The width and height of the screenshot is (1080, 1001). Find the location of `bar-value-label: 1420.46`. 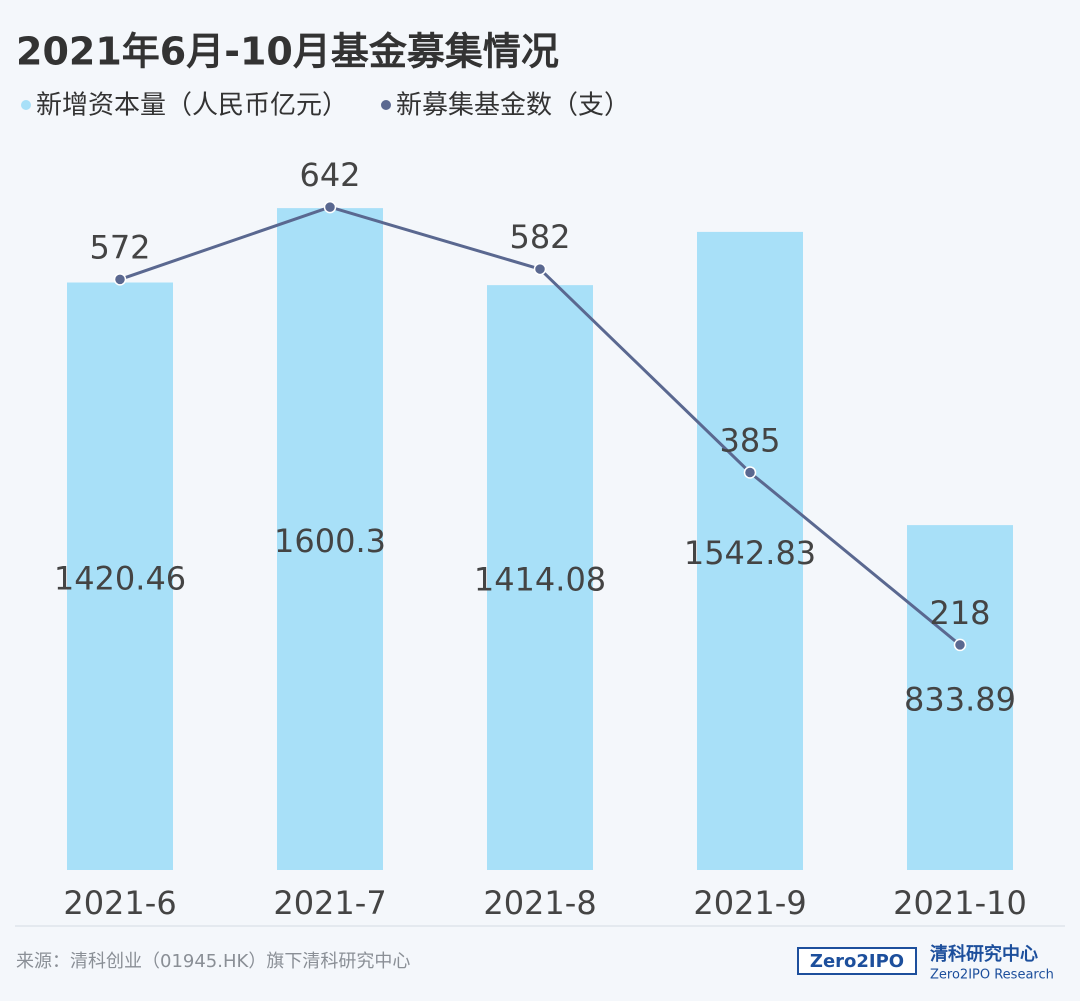

bar-value-label: 1420.46 is located at coordinates (120, 578).